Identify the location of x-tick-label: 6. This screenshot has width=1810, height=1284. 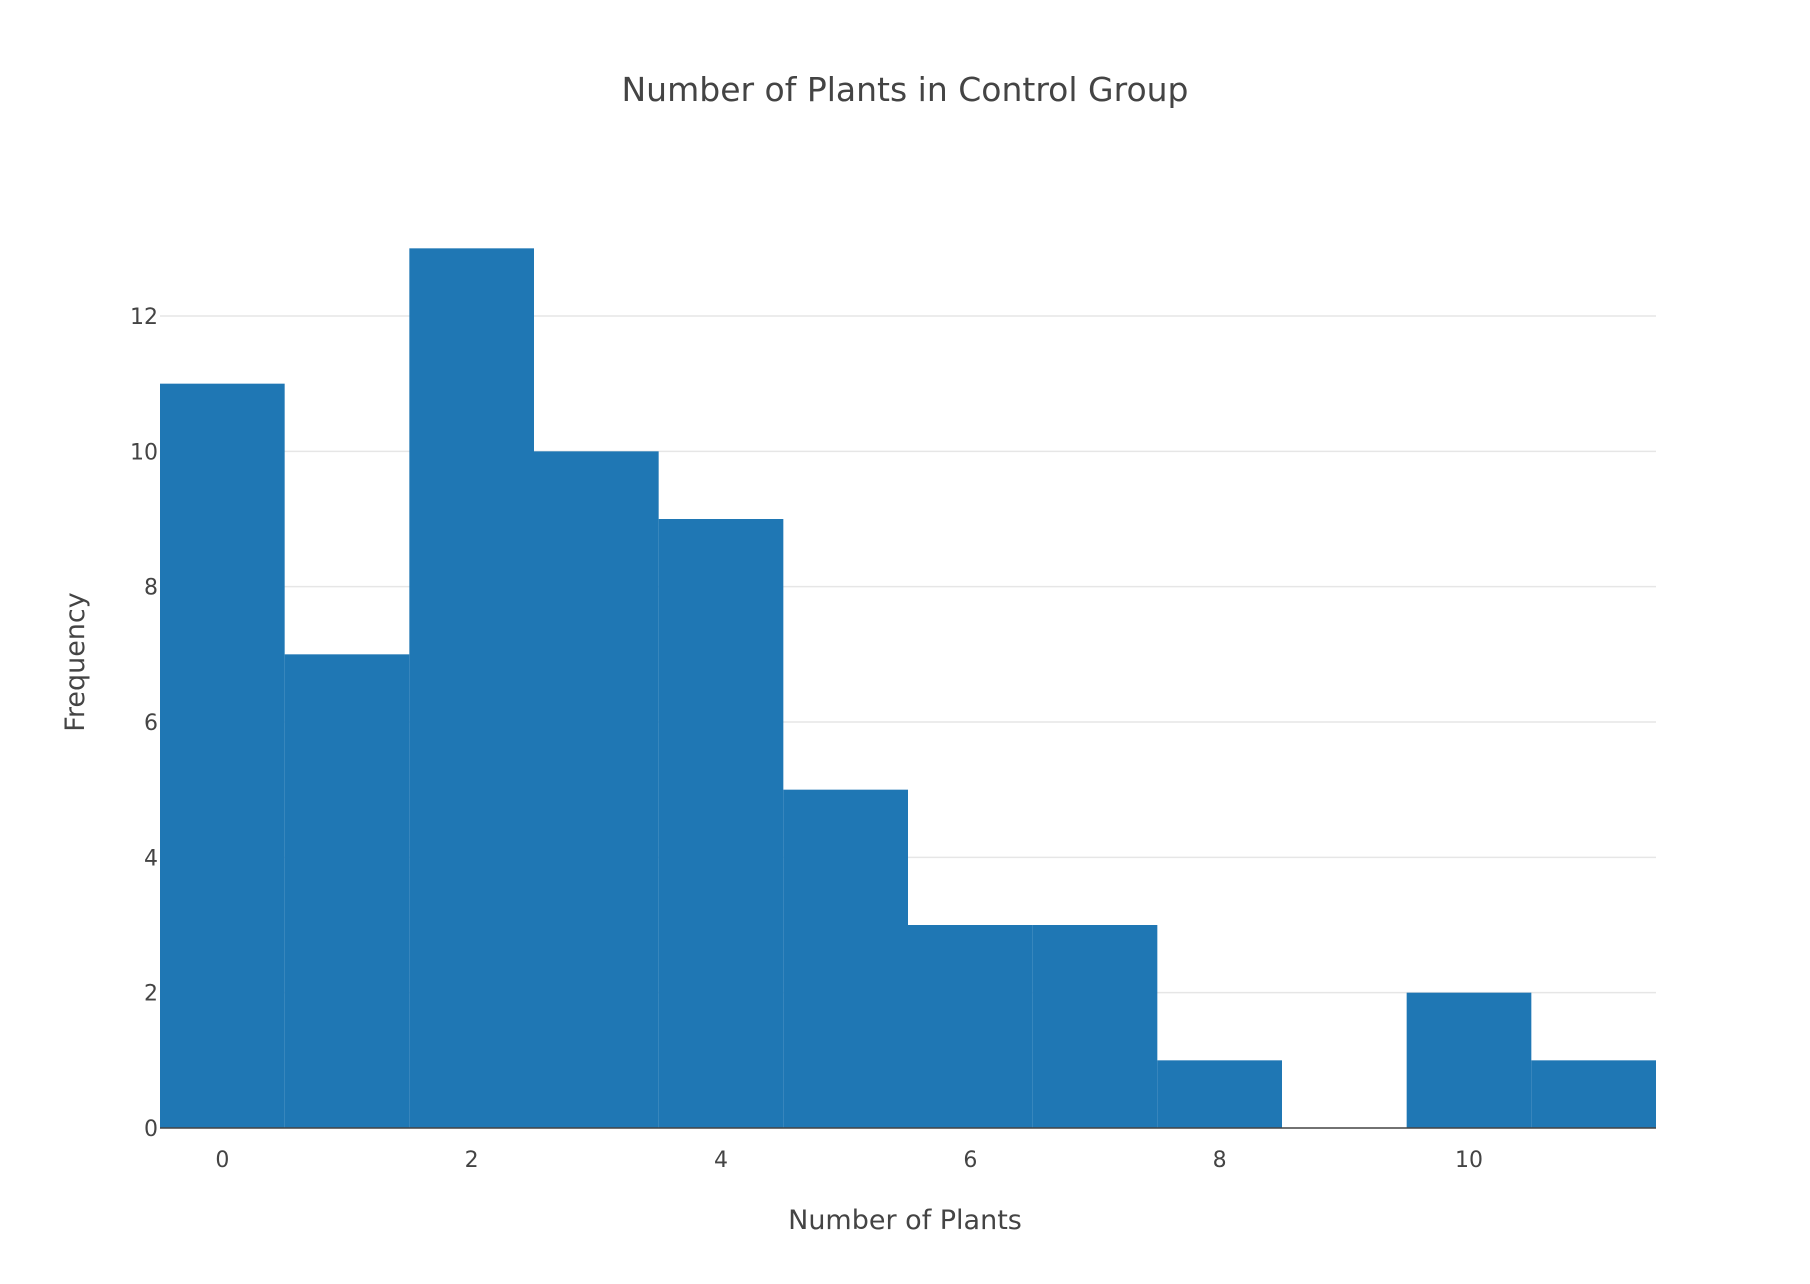
(970, 1160).